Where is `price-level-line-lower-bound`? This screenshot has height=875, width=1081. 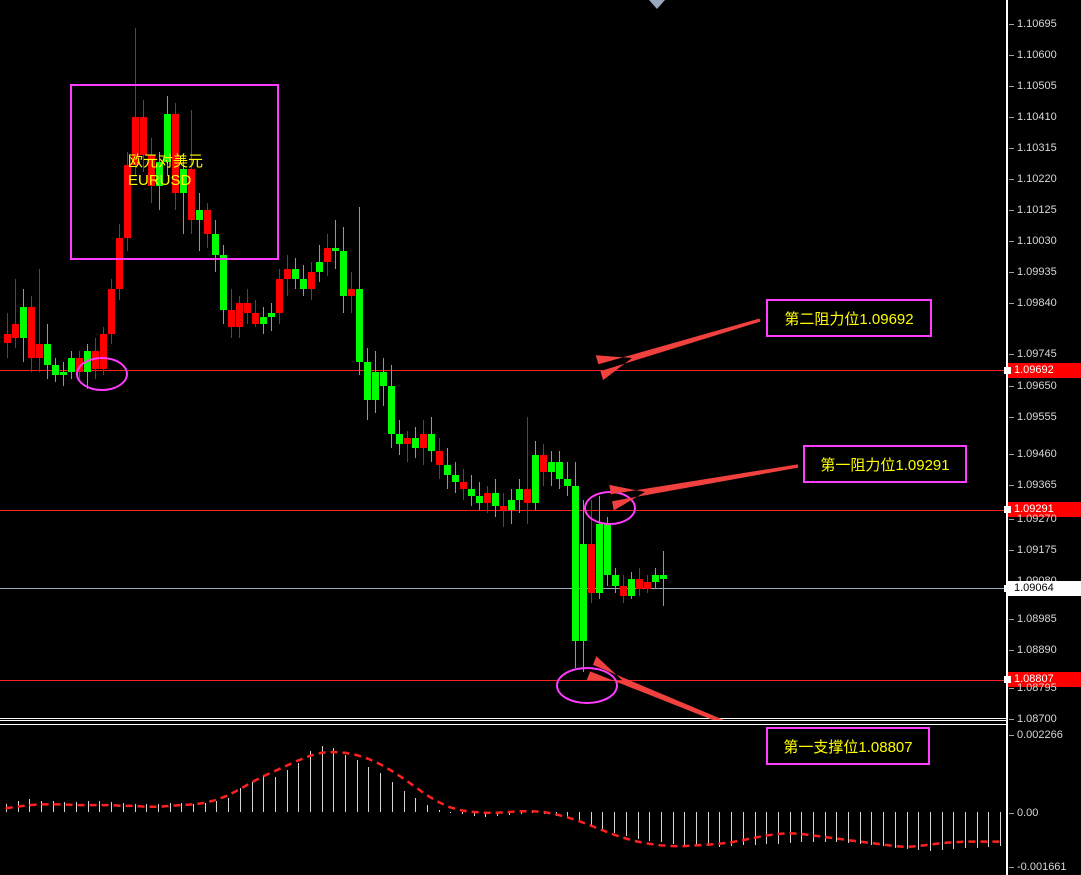
price-level-line-lower-bound is located at coordinates (503, 718).